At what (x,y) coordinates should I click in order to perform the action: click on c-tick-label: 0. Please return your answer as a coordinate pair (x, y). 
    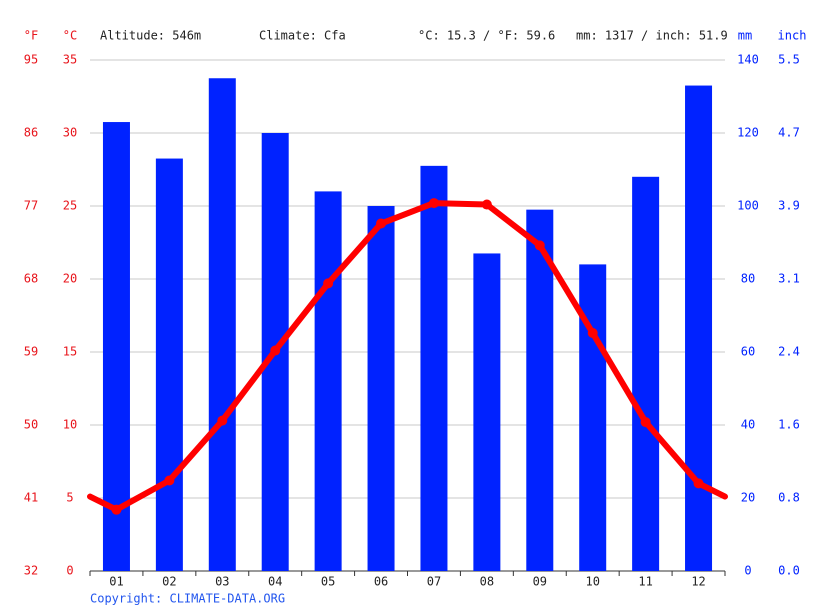
    Looking at the image, I should click on (69, 571).